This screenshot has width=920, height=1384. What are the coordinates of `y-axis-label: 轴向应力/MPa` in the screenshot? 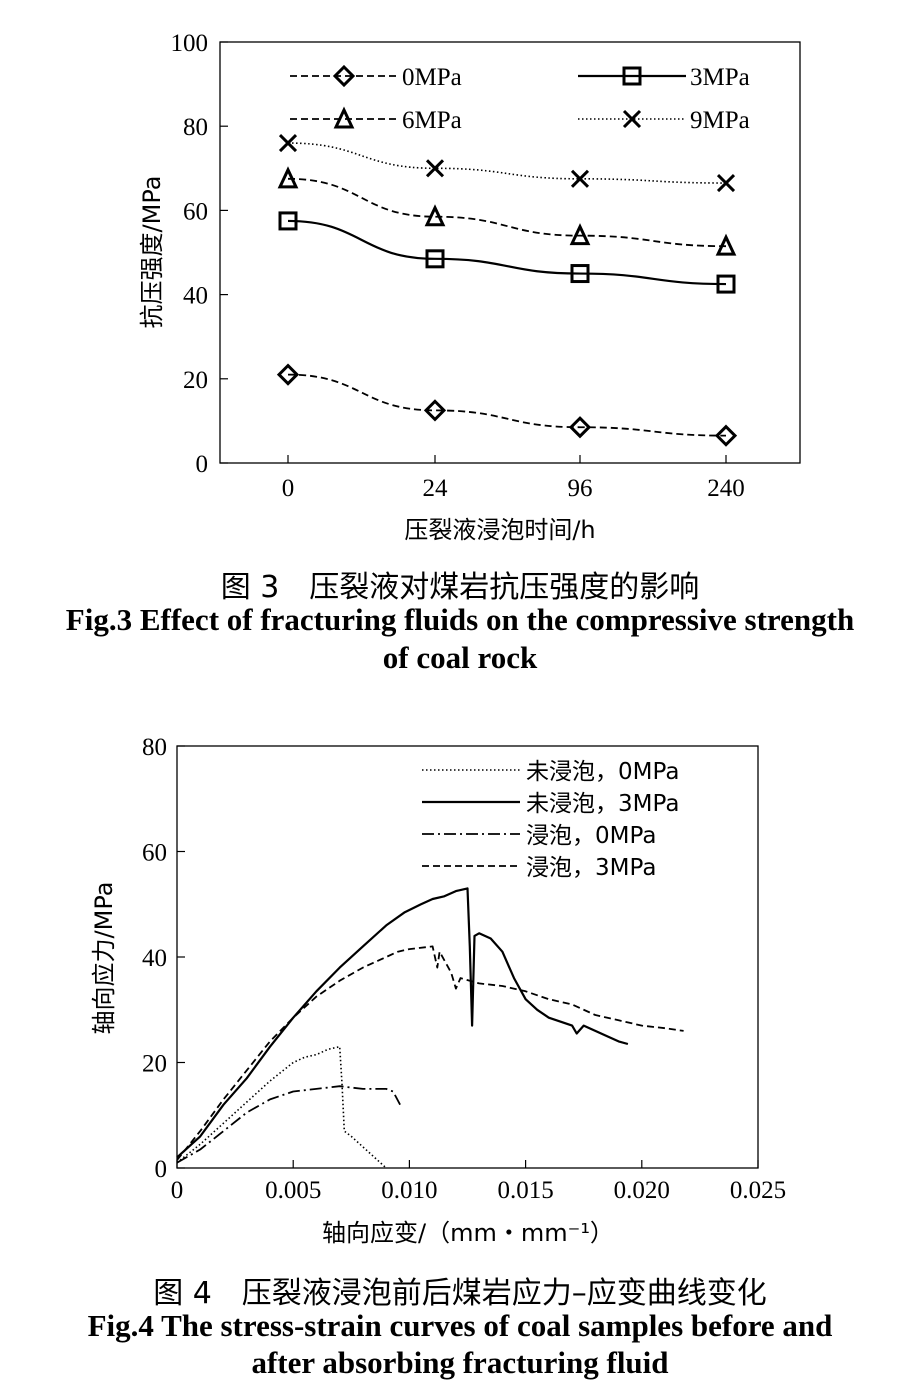 It's located at (104, 958).